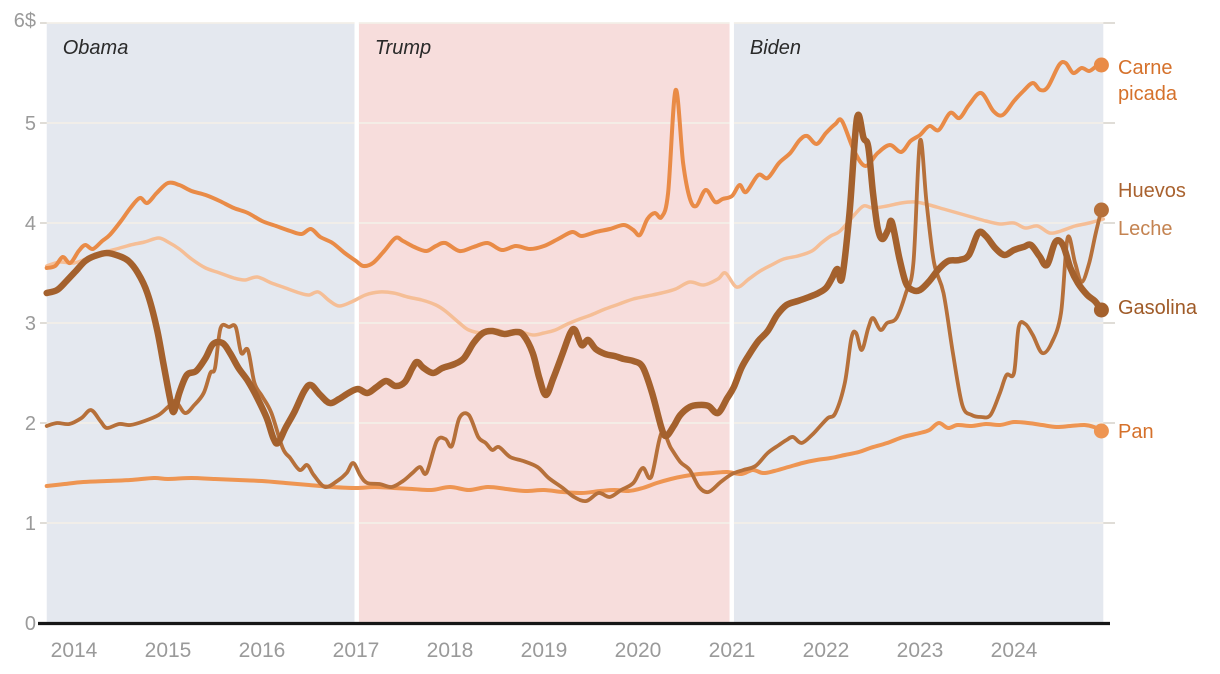  Describe the element at coordinates (638, 650) in the screenshot. I see `x-axis-label-2020: 2020` at that location.